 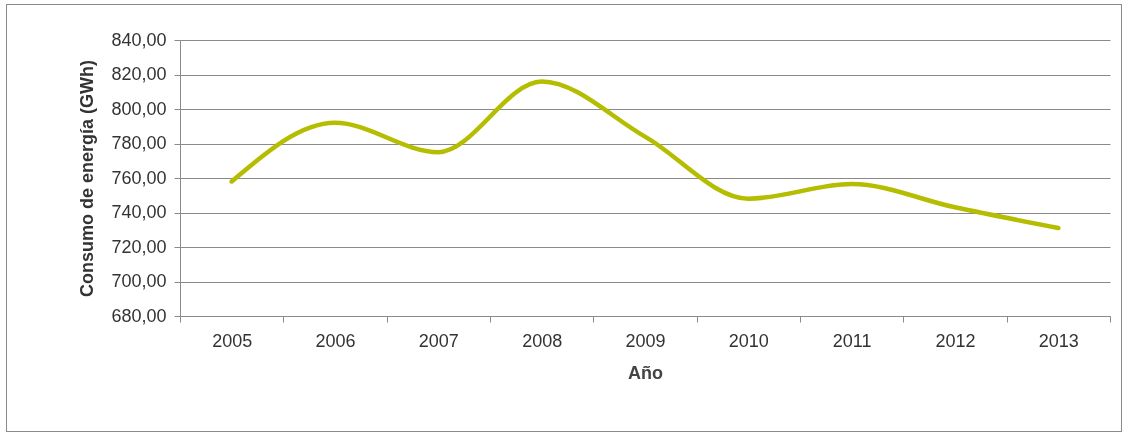 What do you see at coordinates (139, 177) in the screenshot?
I see `y-tick-label: 760,00` at bounding box center [139, 177].